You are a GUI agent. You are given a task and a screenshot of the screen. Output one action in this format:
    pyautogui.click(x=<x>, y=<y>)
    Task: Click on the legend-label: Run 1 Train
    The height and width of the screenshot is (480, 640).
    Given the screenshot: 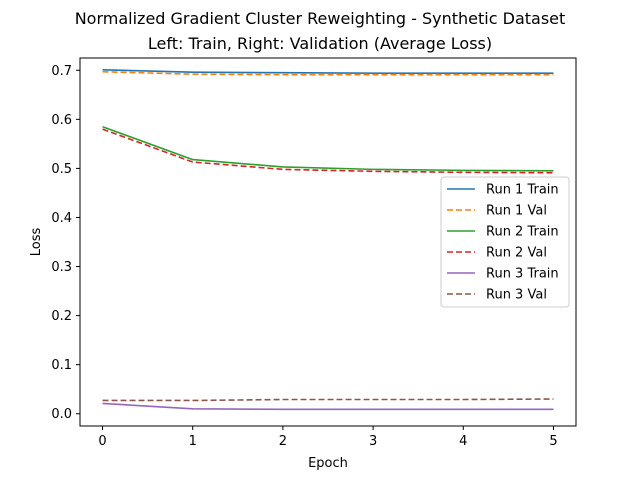 What is the action you would take?
    pyautogui.click(x=522, y=190)
    